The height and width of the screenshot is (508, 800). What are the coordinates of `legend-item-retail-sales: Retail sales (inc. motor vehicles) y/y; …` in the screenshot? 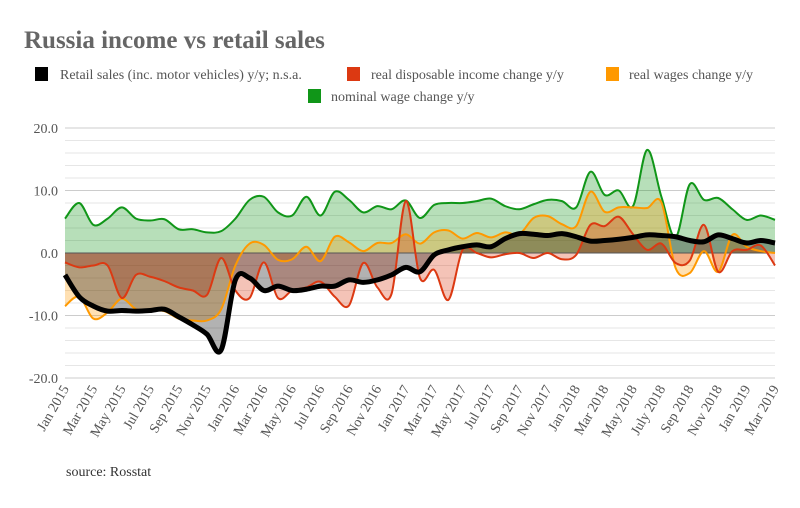 It's located at (168, 75).